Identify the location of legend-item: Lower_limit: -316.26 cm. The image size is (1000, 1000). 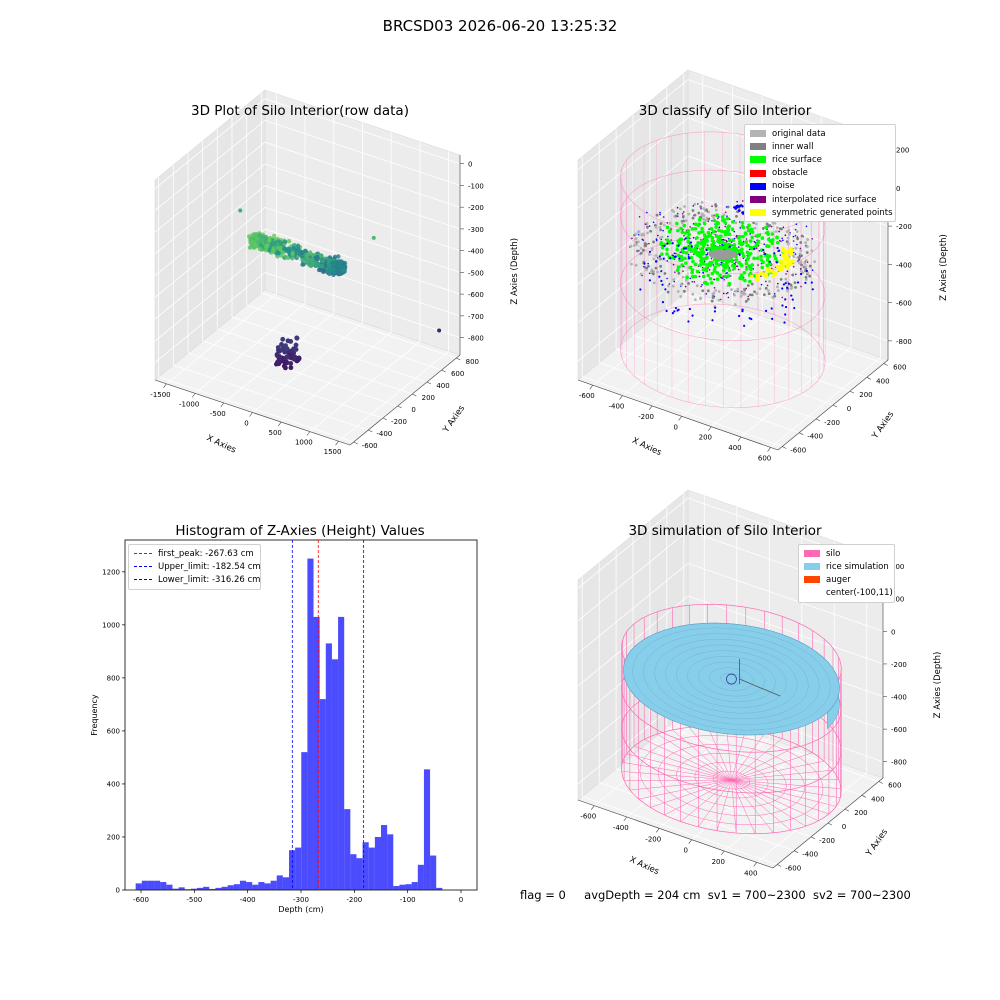
(197, 579).